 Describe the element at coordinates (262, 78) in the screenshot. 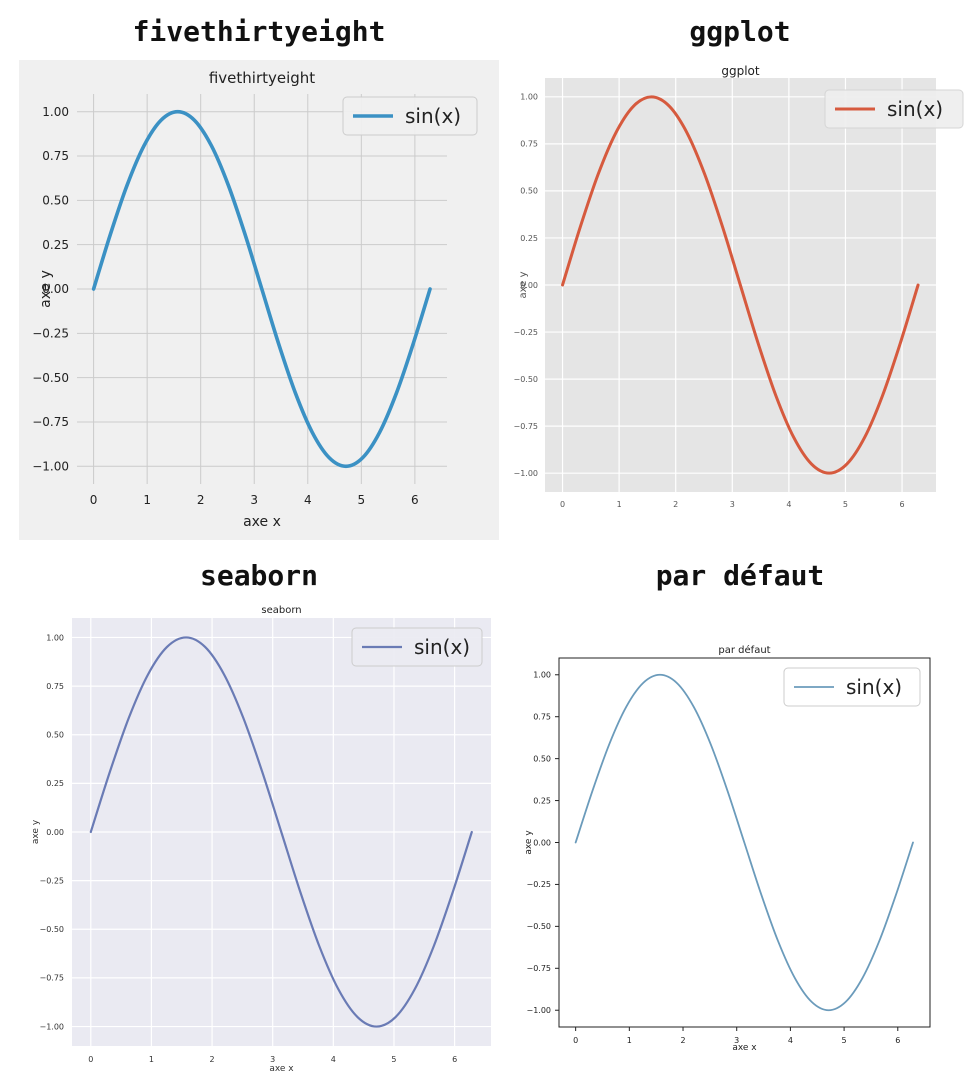

I see `chart-title: fivethirtyeight` at that location.